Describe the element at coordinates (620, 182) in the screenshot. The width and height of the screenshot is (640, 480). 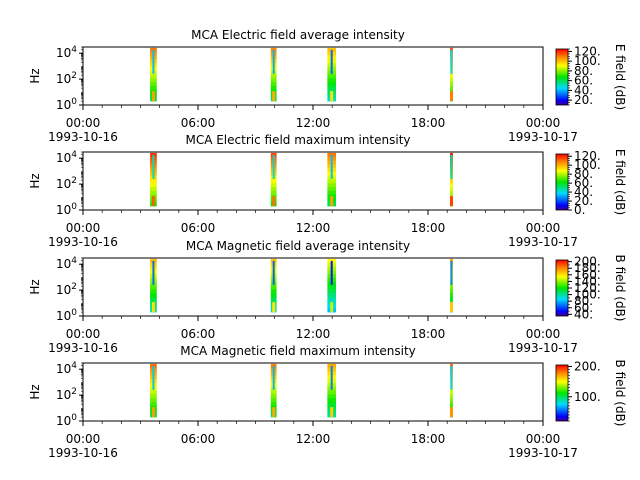
I see `colorbar-label: E field (dB)` at that location.